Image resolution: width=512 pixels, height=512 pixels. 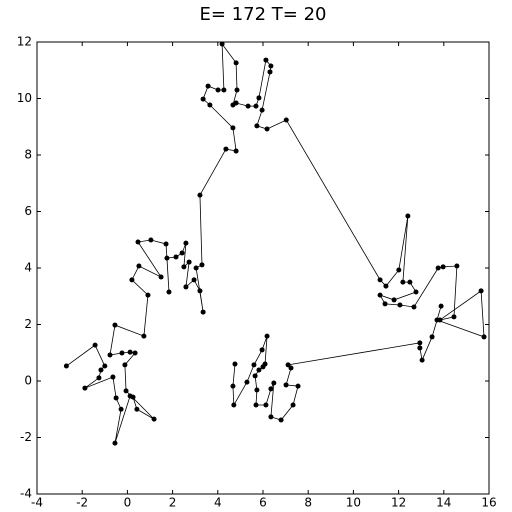 What do you see at coordinates (28, 381) in the screenshot?
I see `y-tick-label: 0` at bounding box center [28, 381].